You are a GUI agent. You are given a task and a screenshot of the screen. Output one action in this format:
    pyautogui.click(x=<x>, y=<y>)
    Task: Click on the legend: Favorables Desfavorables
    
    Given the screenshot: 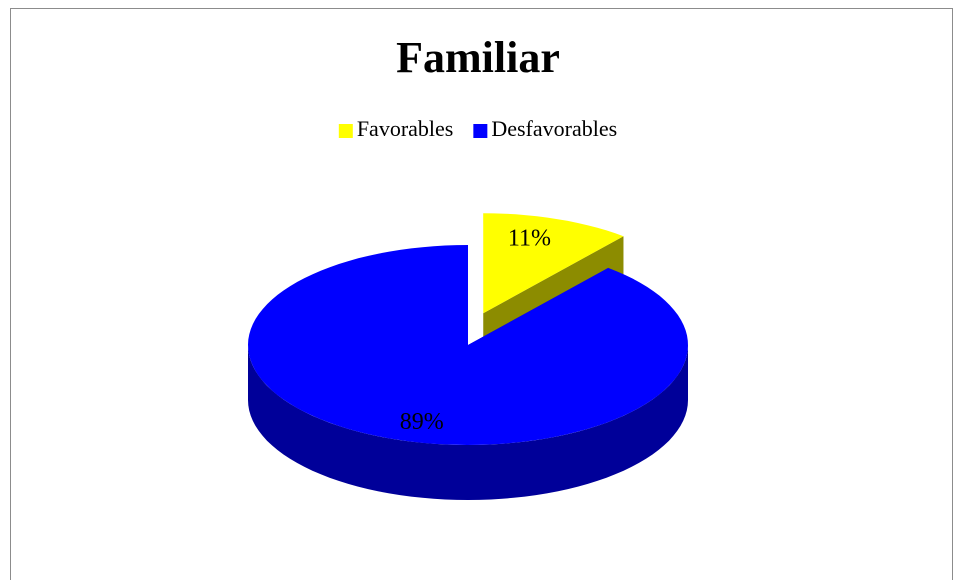 What is the action you would take?
    pyautogui.click(x=477, y=128)
    